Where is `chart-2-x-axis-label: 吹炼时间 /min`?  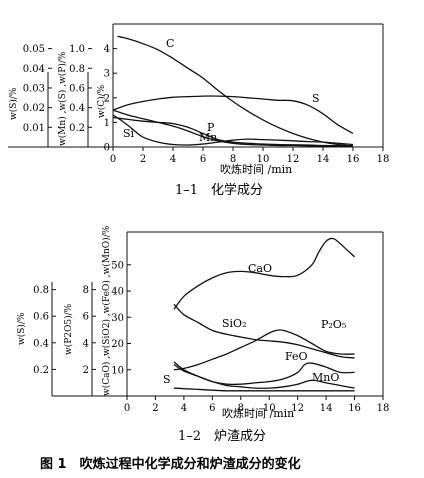 chart-2-x-axis-label: 吹炼时间 /min is located at coordinates (258, 413).